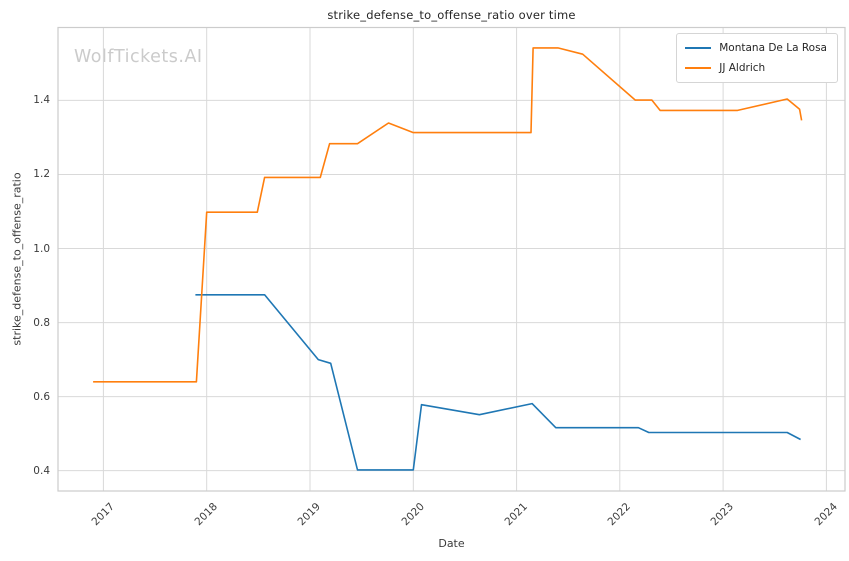 The width and height of the screenshot is (849, 561). Describe the element at coordinates (451, 543) in the screenshot. I see `x-axis-label: Date` at that location.